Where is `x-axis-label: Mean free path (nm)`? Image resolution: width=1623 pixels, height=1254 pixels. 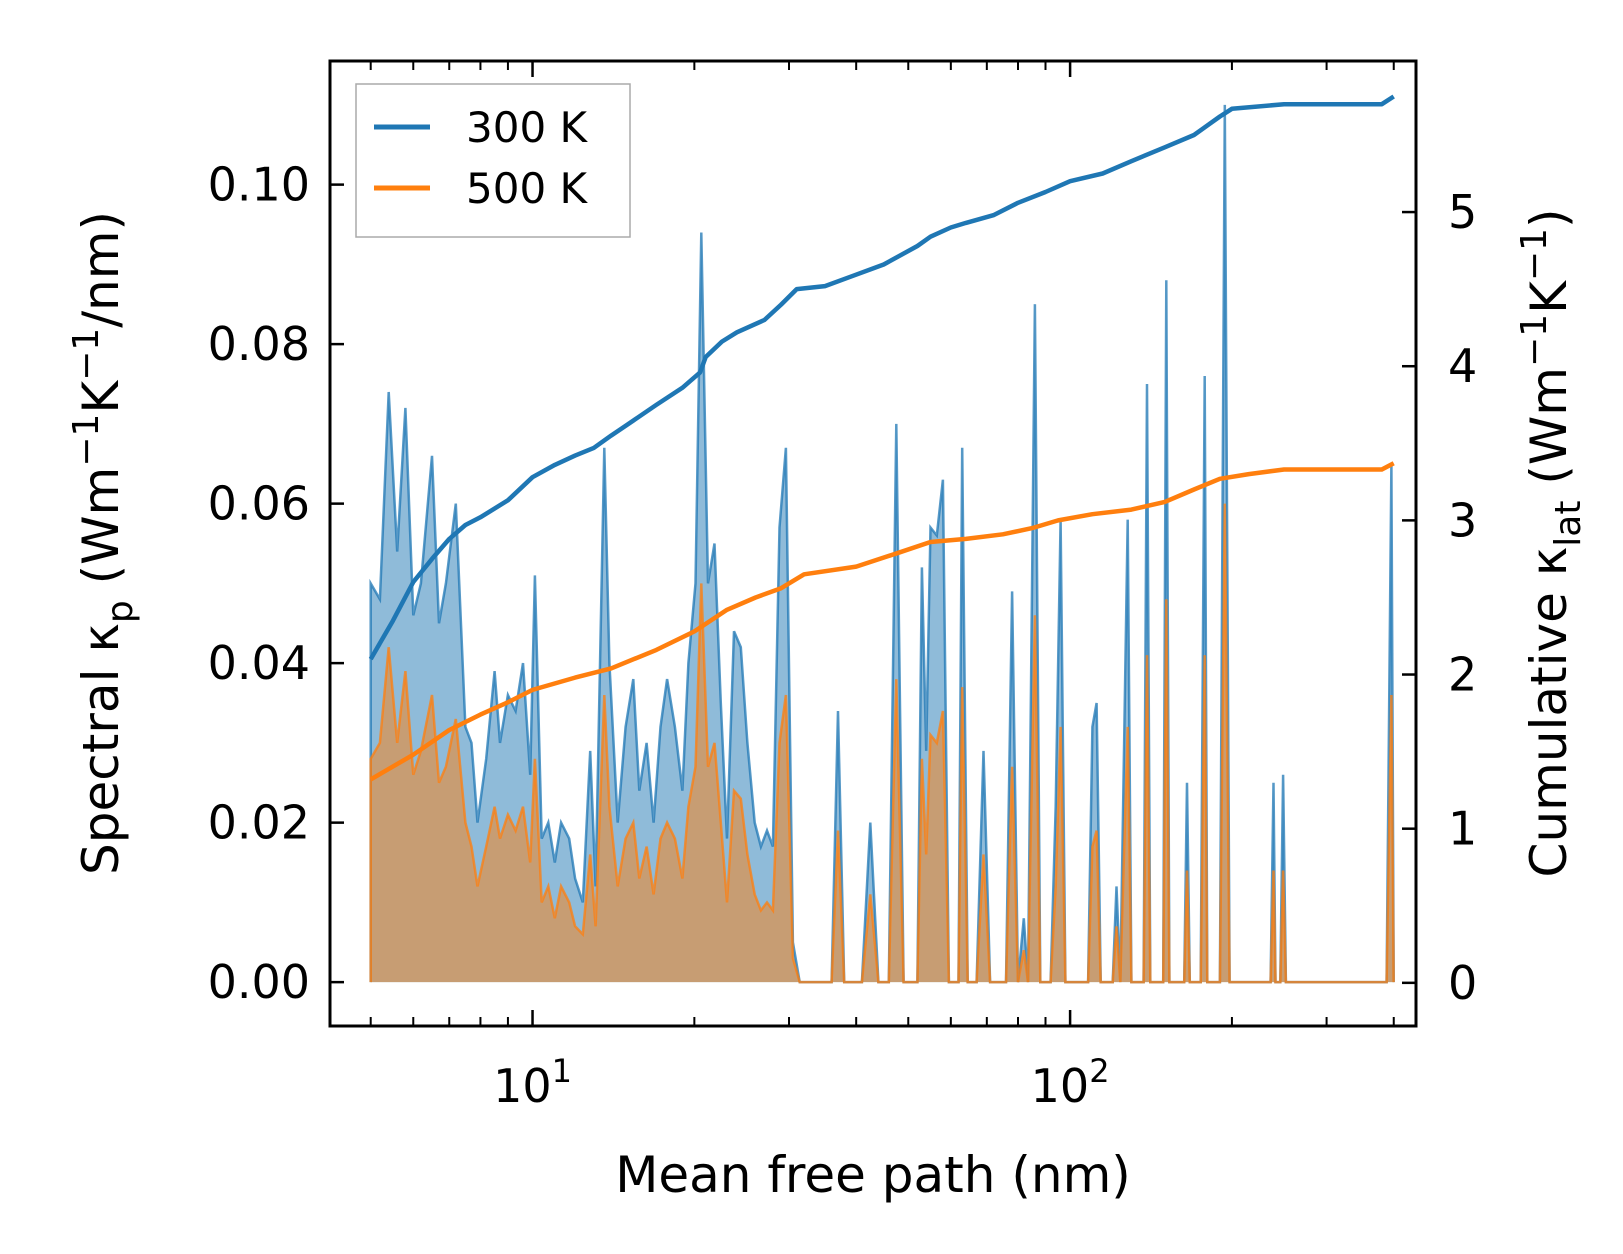
x-axis-label: Mean free path (nm) is located at coordinates (873, 1175).